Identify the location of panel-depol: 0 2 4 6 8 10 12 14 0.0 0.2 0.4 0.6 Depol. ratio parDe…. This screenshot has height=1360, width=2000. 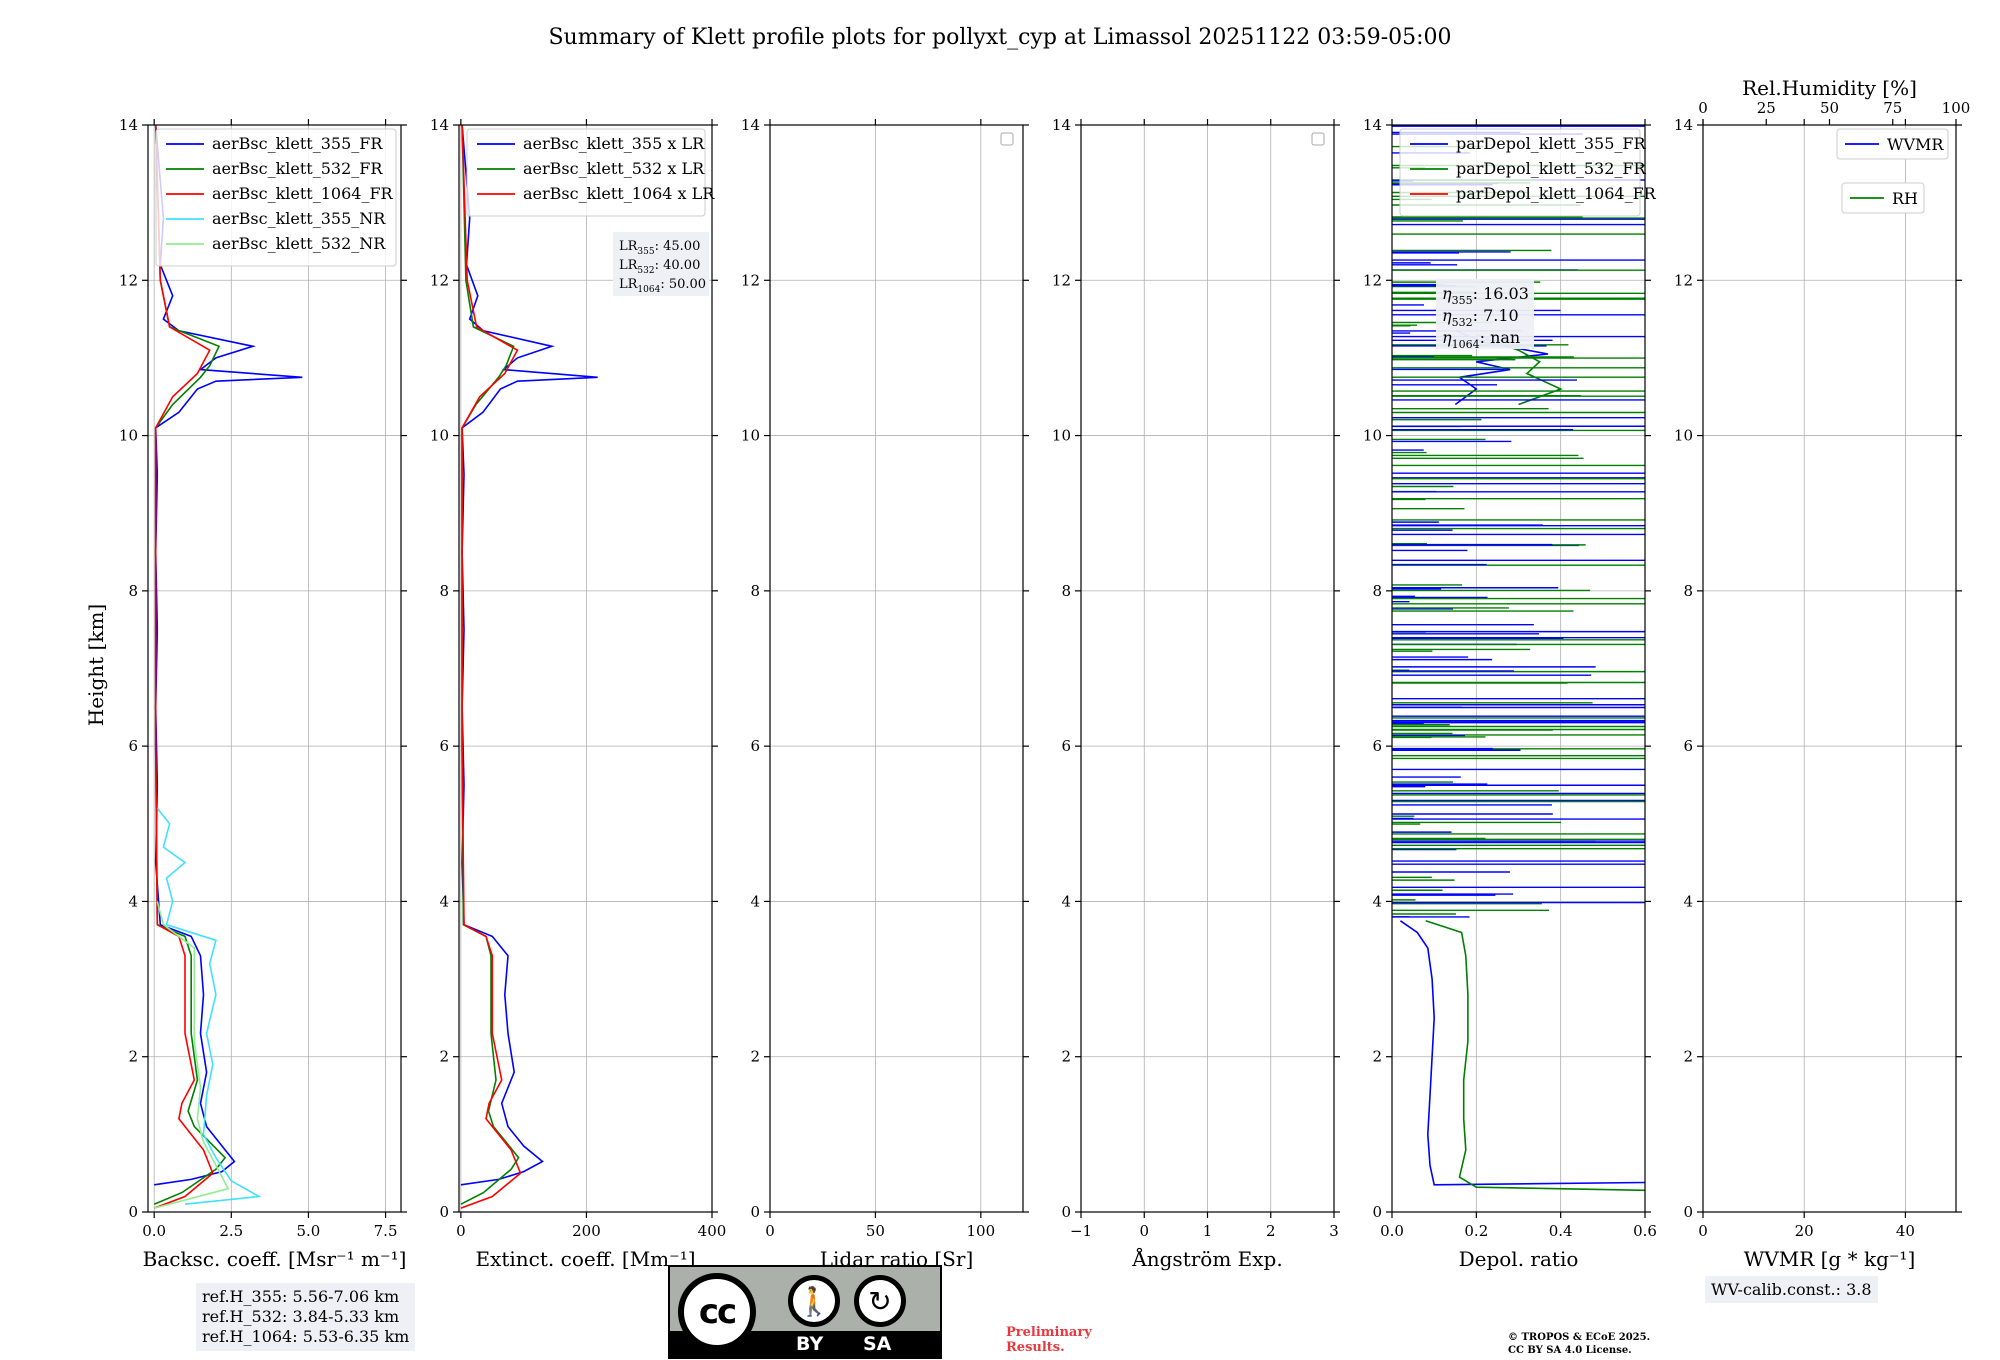
(1510, 693).